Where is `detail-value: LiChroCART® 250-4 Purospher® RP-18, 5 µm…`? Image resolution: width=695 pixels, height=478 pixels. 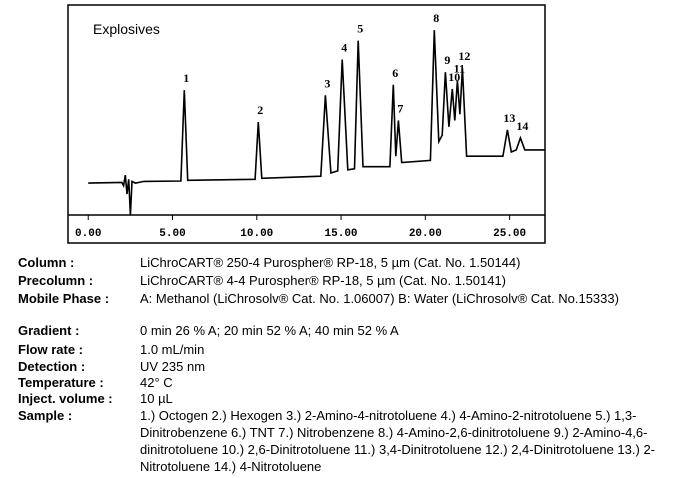
detail-value: LiChroCART® 250-4 Purospher® RP-18, 5 µm… is located at coordinates (330, 262).